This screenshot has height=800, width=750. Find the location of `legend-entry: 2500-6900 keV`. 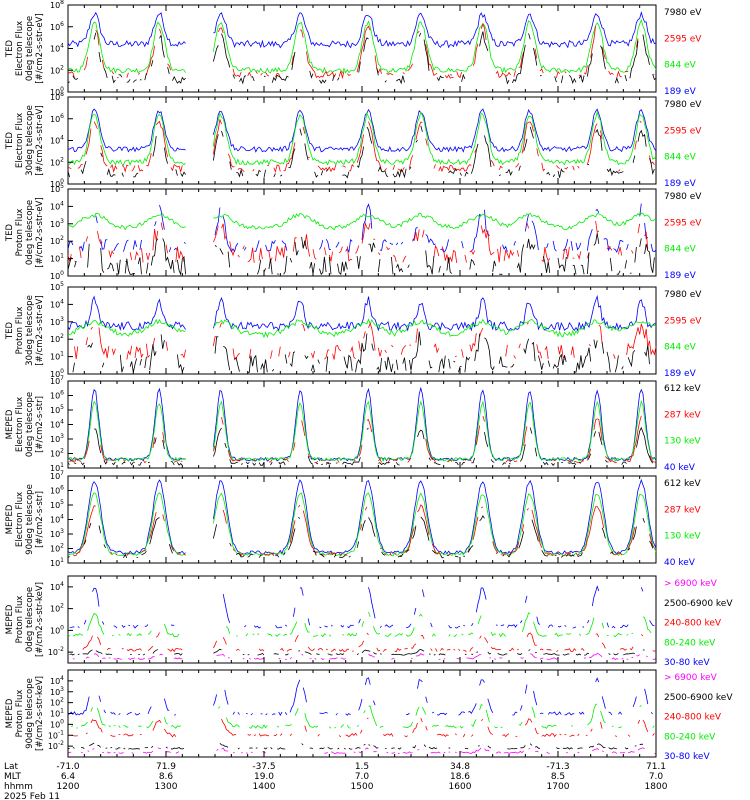

legend-entry: 2500-6900 keV is located at coordinates (698, 604).